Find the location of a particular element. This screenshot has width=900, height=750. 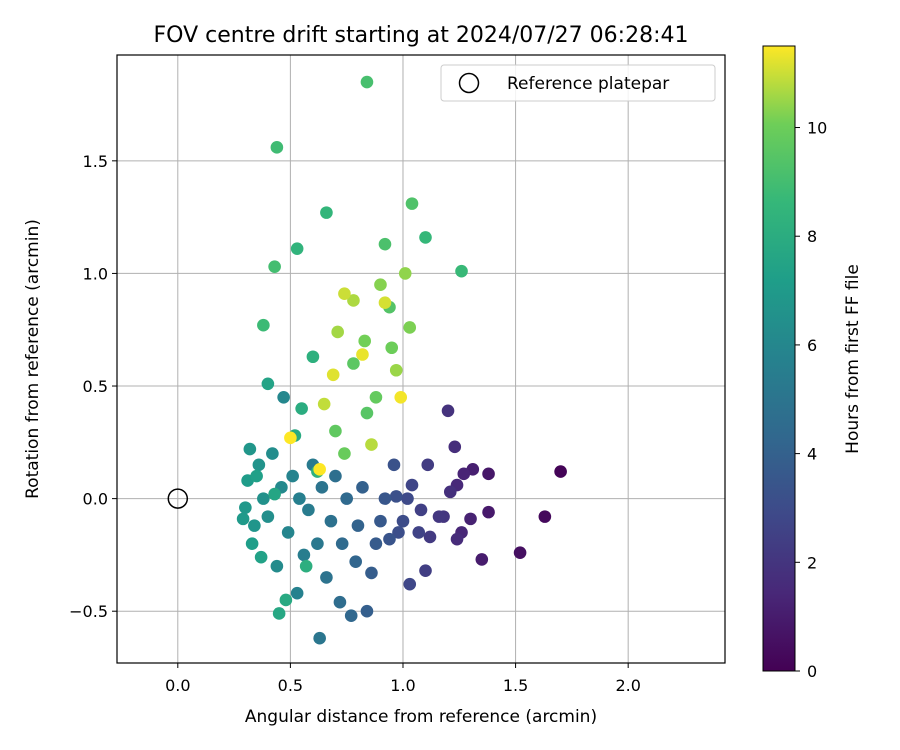

legend-marker is located at coordinates (469, 83).